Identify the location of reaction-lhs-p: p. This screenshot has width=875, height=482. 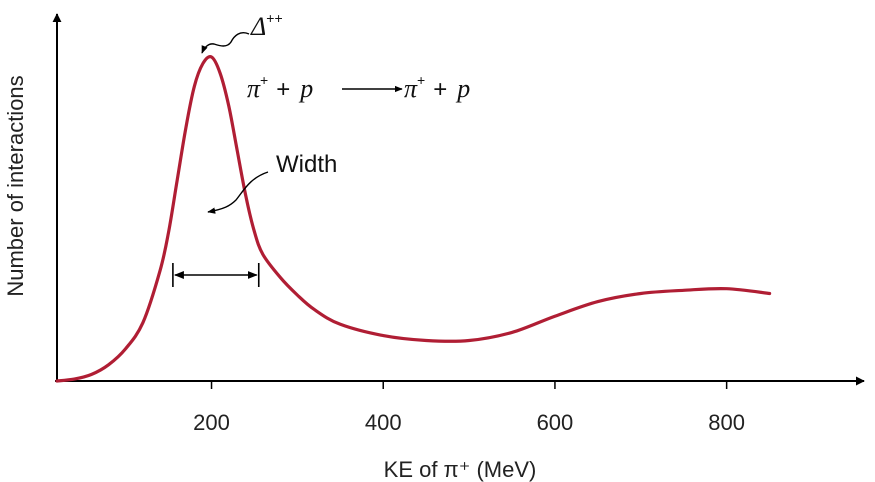
(305, 88).